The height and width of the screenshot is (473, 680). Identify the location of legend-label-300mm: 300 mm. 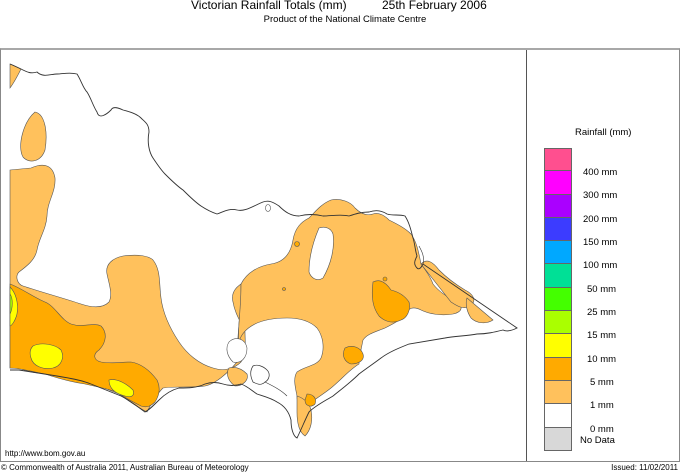
(600, 195).